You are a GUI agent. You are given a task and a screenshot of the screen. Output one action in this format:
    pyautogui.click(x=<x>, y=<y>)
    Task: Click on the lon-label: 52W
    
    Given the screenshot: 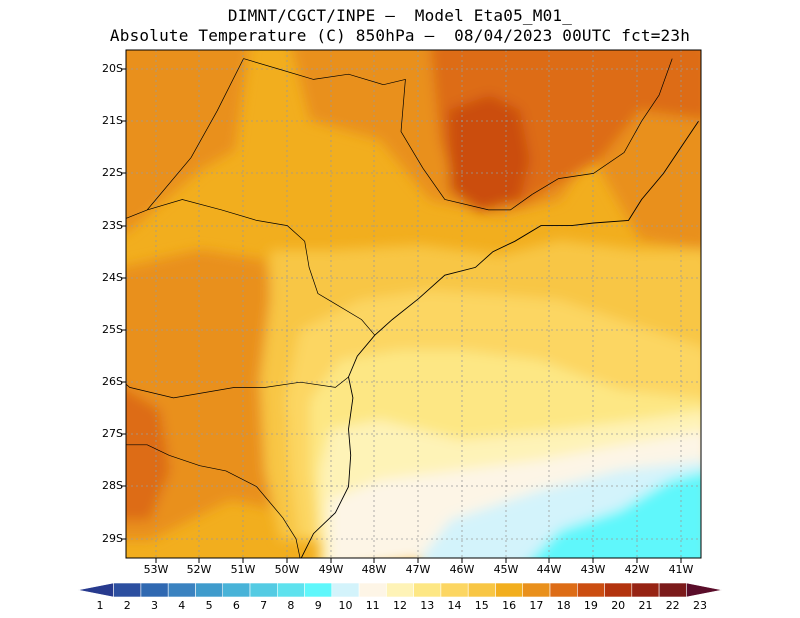 What is the action you would take?
    pyautogui.click(x=199, y=569)
    